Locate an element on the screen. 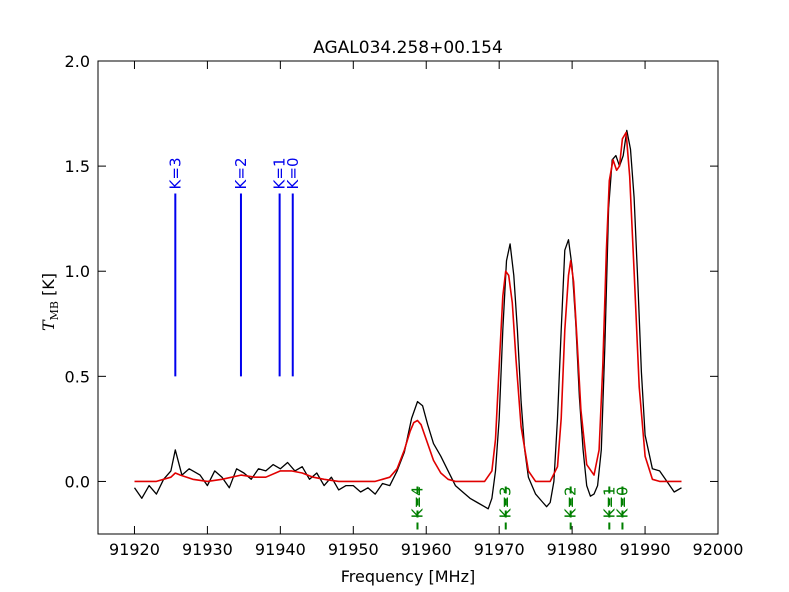  x-tick-label-4: 91960 is located at coordinates (426, 549).